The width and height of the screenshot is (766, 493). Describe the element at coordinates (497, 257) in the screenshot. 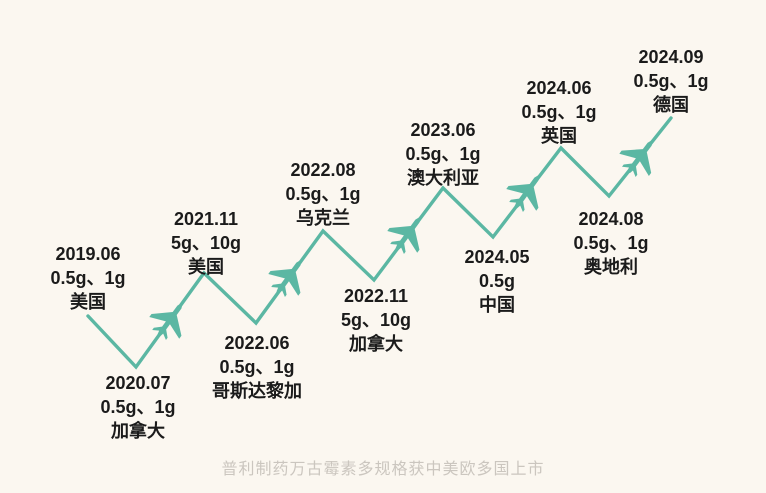

I see `milestone-date: 2024.05` at that location.